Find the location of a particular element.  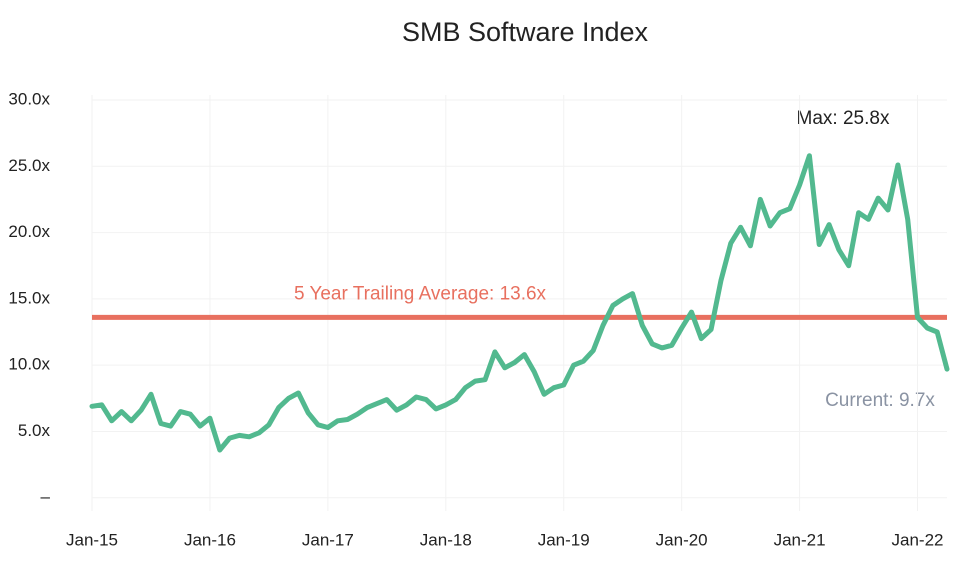

x-tick-label: Jan-20 is located at coordinates (682, 539).